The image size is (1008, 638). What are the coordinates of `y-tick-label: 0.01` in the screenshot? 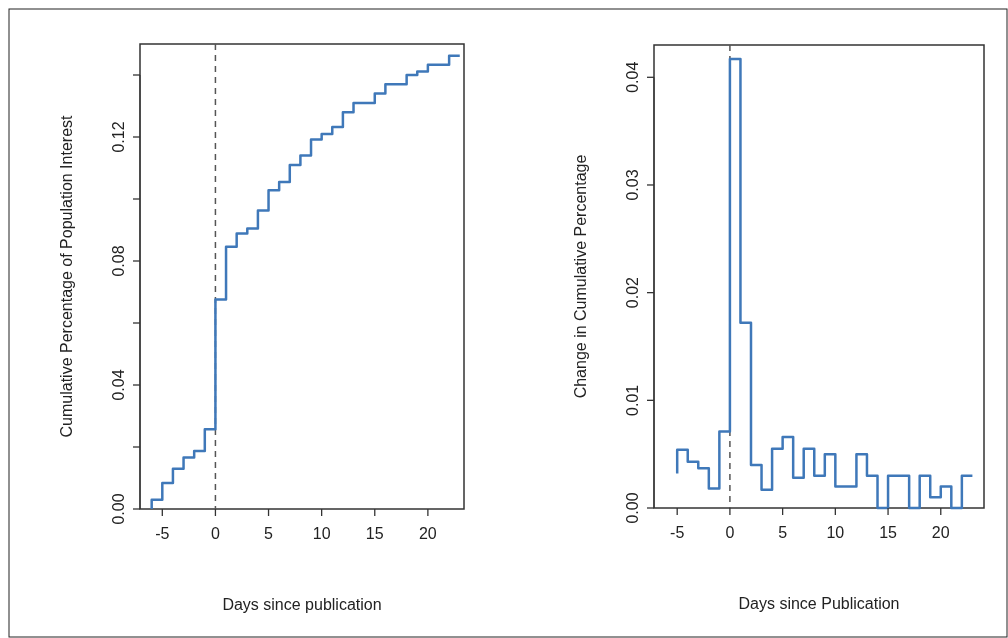 It's located at (632, 400).